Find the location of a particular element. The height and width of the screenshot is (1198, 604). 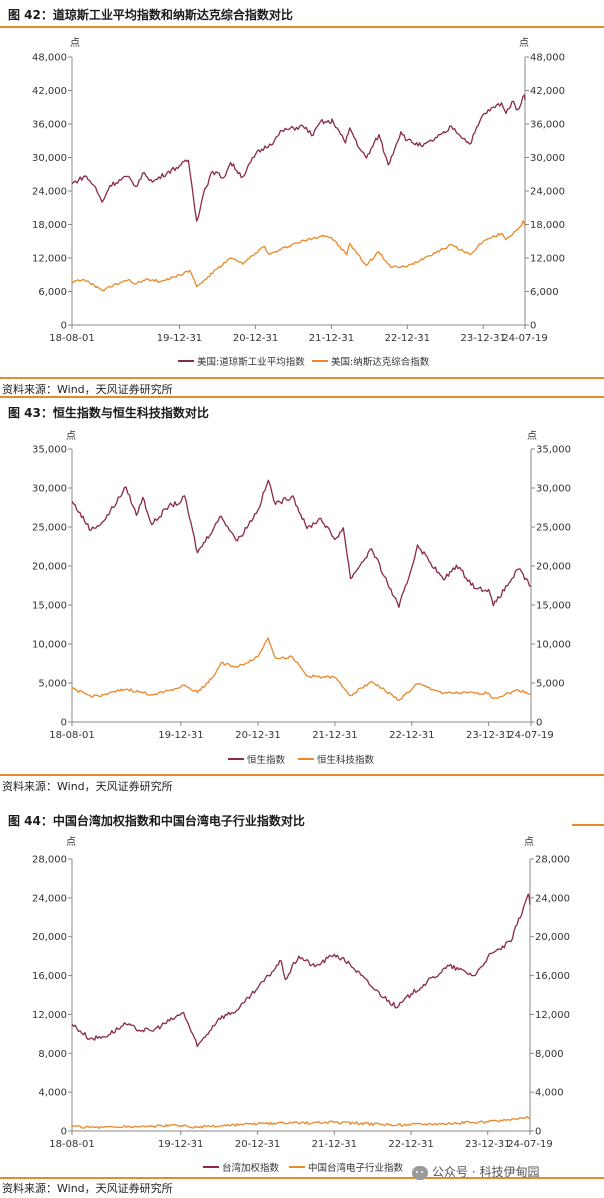

y-tick-label-left: 8,000 is located at coordinates (52, 1054).